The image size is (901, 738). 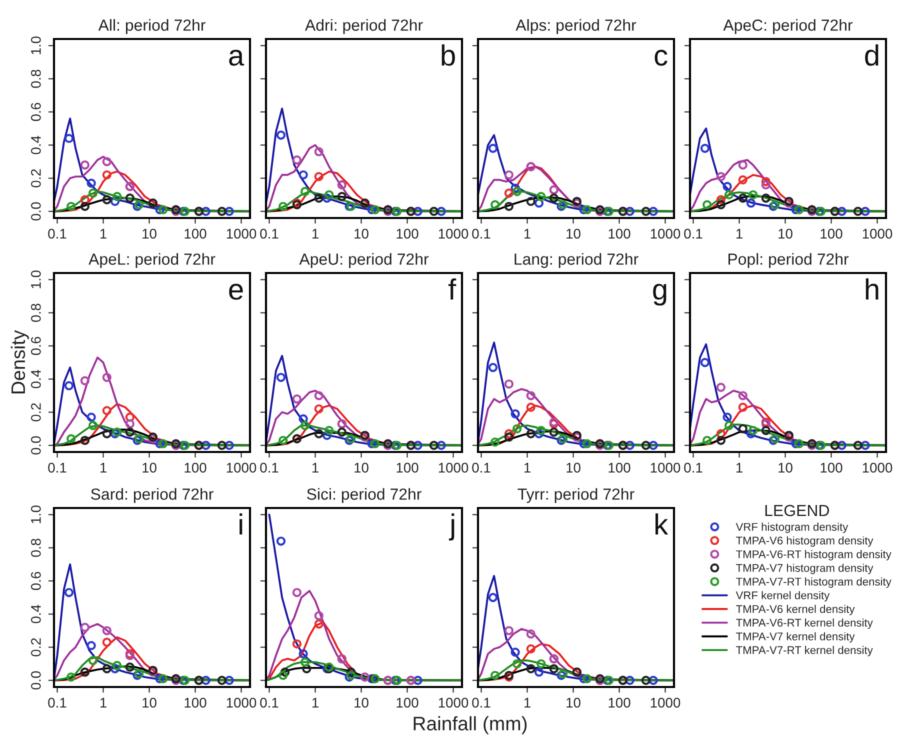 I want to click on annotation: h, so click(x=872, y=289).